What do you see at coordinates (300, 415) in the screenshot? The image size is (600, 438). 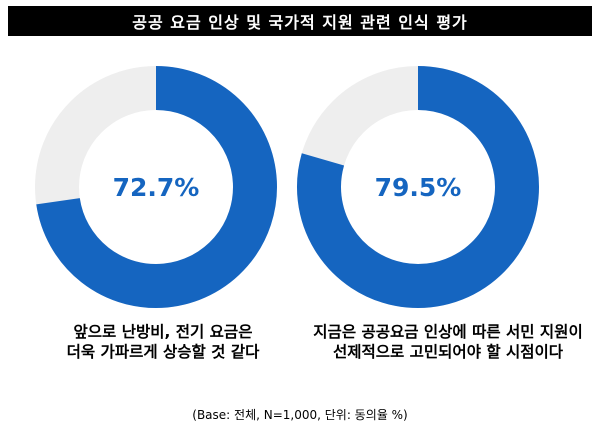 I see `footnote: (Base: 전체, N=1,000, 단위: 동의율 %)` at bounding box center [300, 415].